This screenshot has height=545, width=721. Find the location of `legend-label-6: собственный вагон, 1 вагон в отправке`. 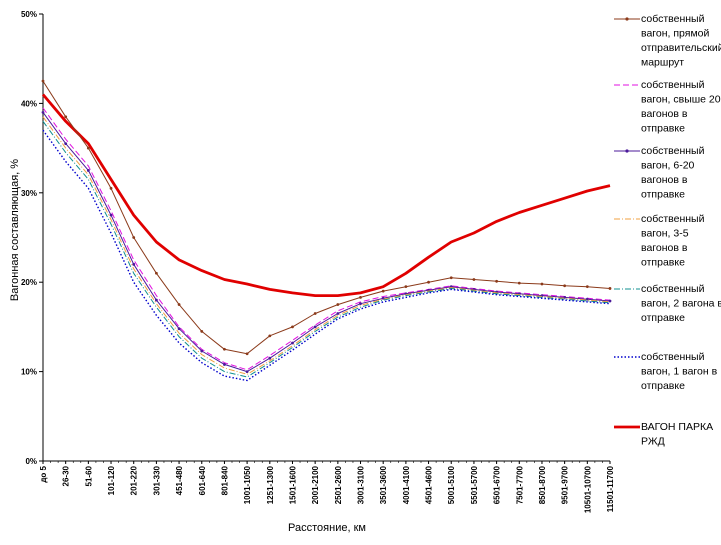

legend-label-6: собственный вагон, 1 вагон в отправке is located at coordinates (679, 371).